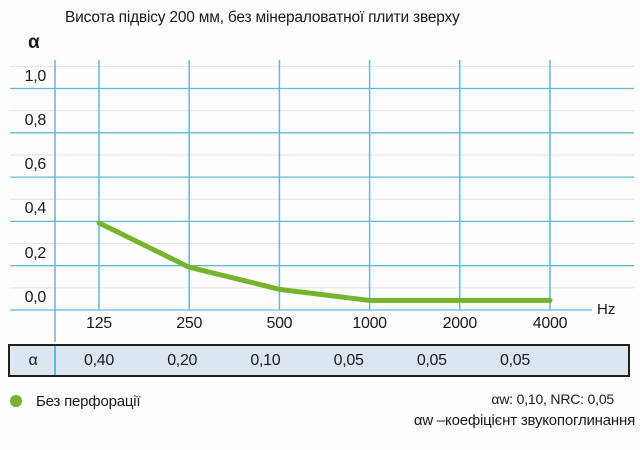  What do you see at coordinates (35, 297) in the screenshot?
I see `y-tick-label: 0,0` at bounding box center [35, 297].